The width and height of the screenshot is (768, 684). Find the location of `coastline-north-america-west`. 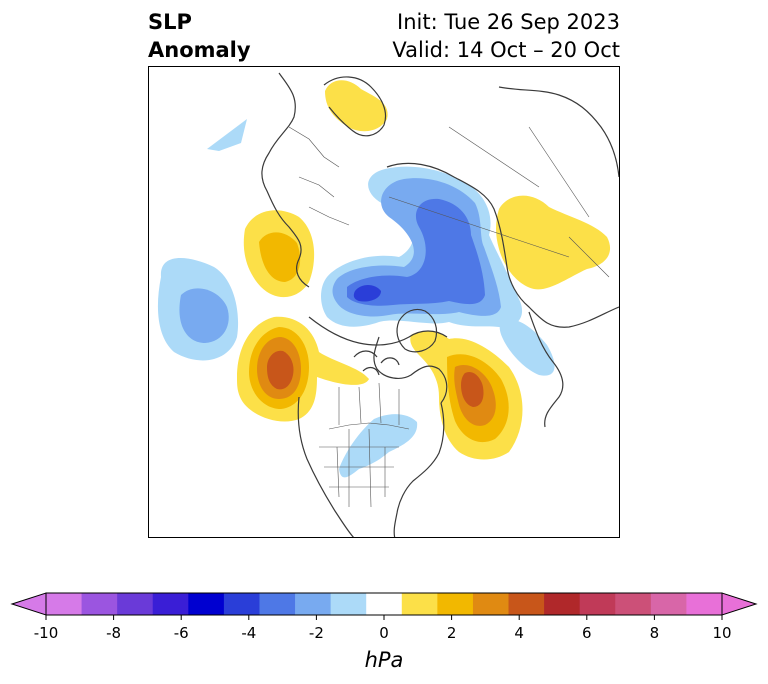

coastline-north-america-west is located at coordinates (325, 466).